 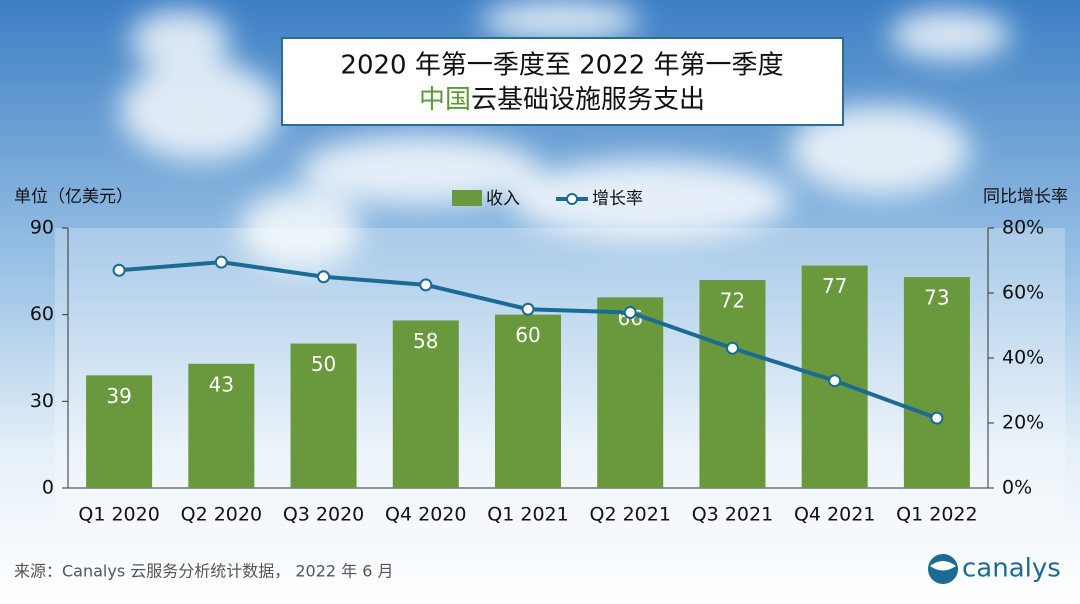 I want to click on y-tick-label: 30, so click(x=42, y=401).